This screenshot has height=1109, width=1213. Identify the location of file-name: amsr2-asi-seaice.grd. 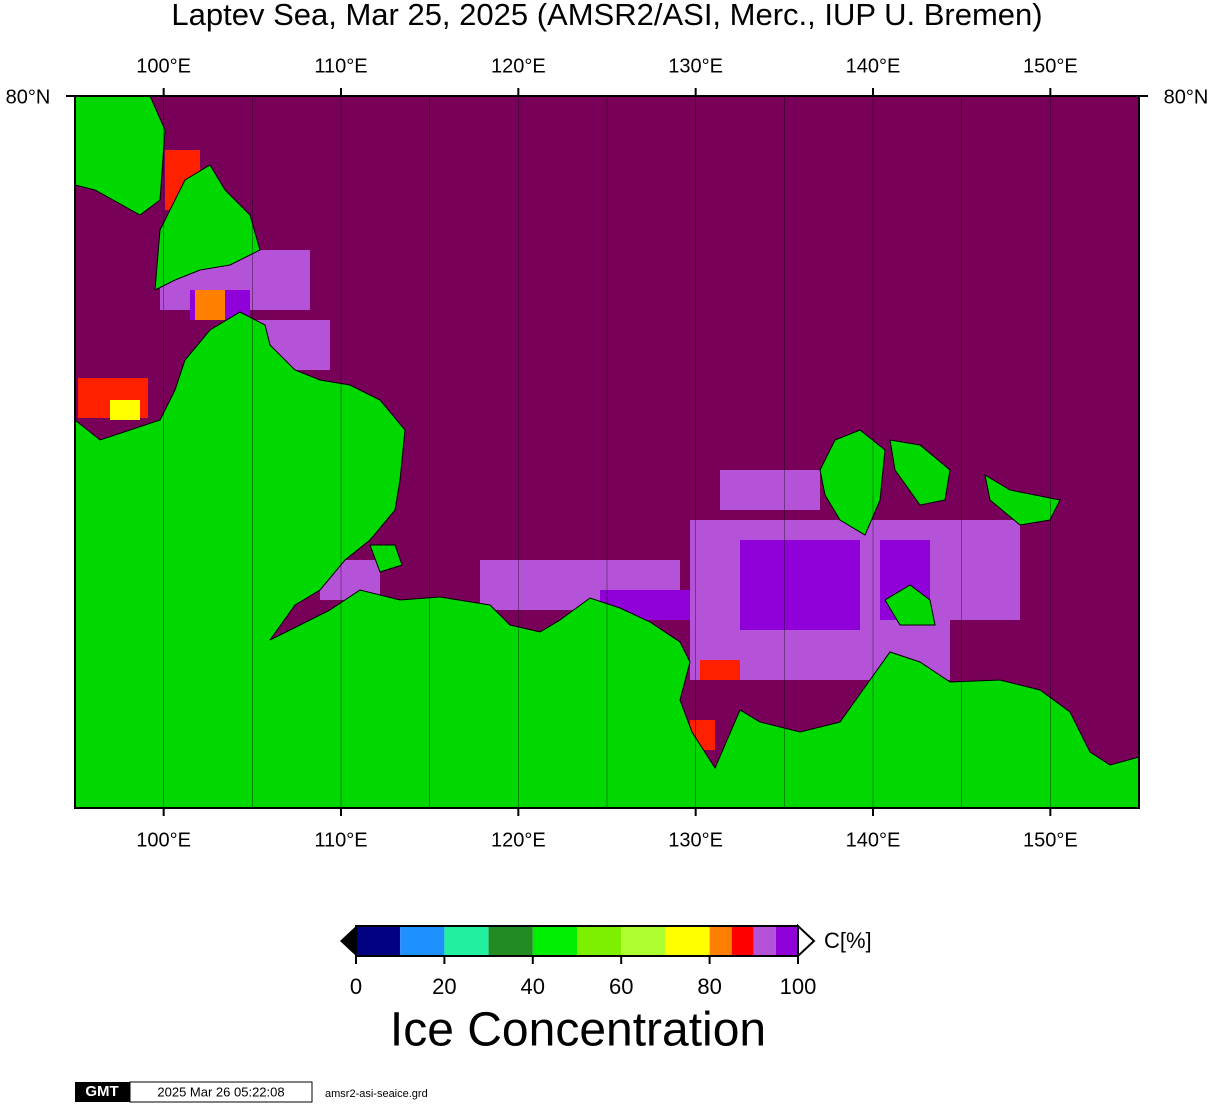
(376, 1094).